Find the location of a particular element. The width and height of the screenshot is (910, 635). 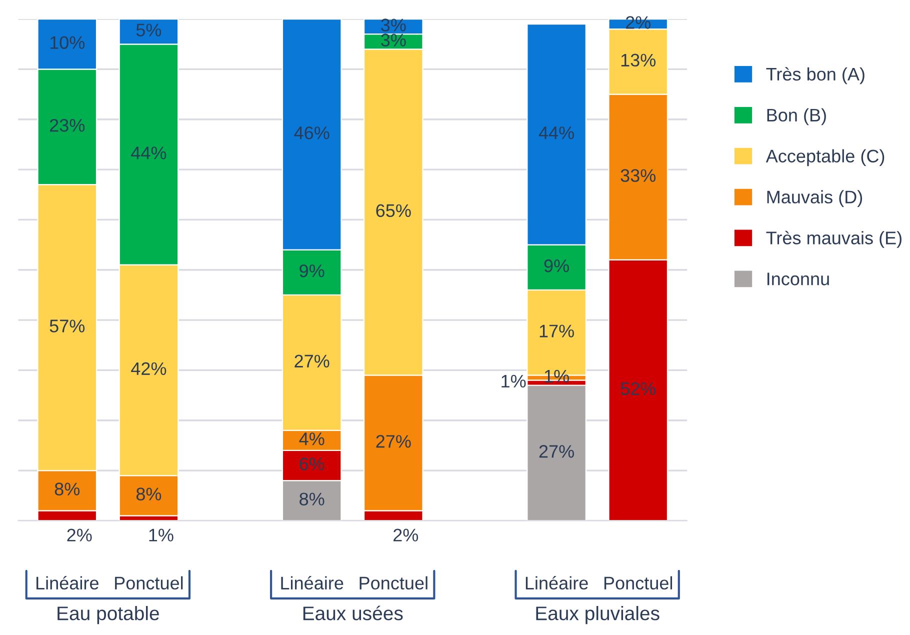

data-label: 42% is located at coordinates (148, 368).